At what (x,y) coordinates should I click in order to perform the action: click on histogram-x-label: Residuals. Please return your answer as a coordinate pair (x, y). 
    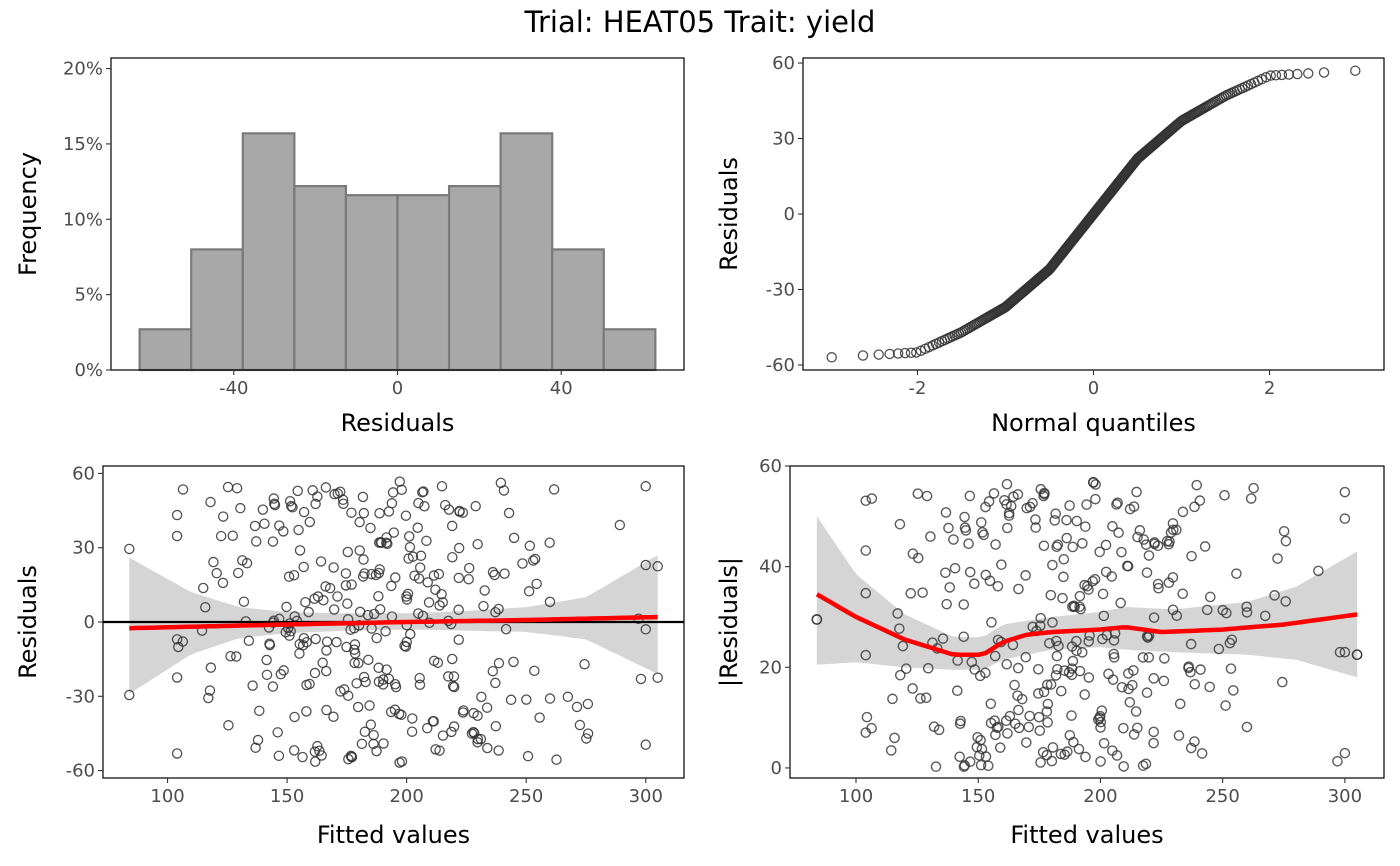
    Looking at the image, I should click on (398, 423).